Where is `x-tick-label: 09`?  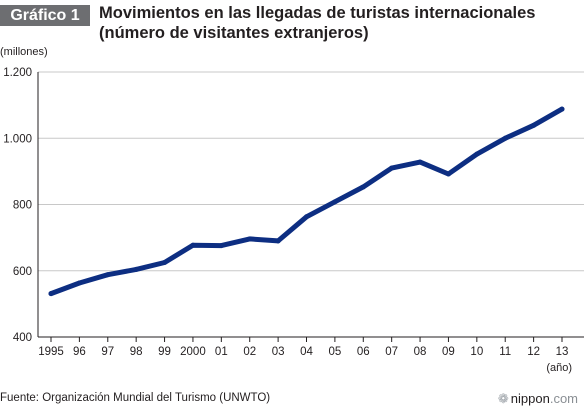
x-tick-label: 09 is located at coordinates (448, 352).